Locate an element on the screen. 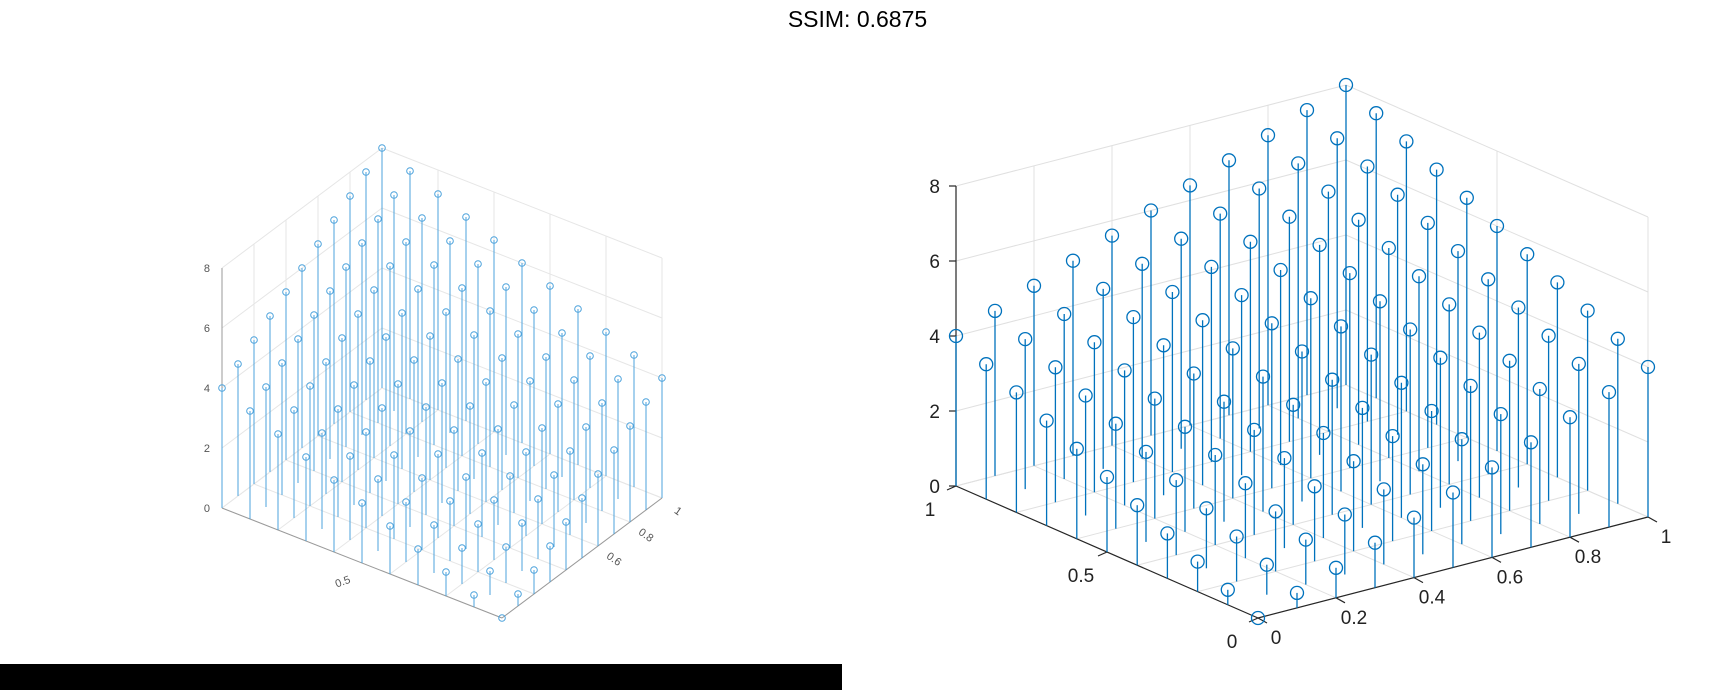 Image resolution: width=1715 pixels, height=690 pixels. y-tick is located at coordinates (1102, 554).